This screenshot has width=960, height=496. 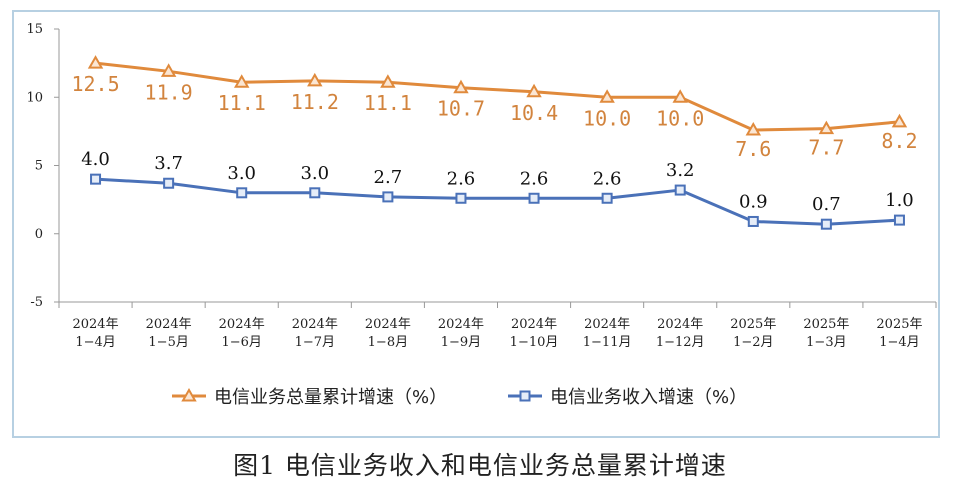 I want to click on x-tick-label-period: 1−2月, so click(x=753, y=342).